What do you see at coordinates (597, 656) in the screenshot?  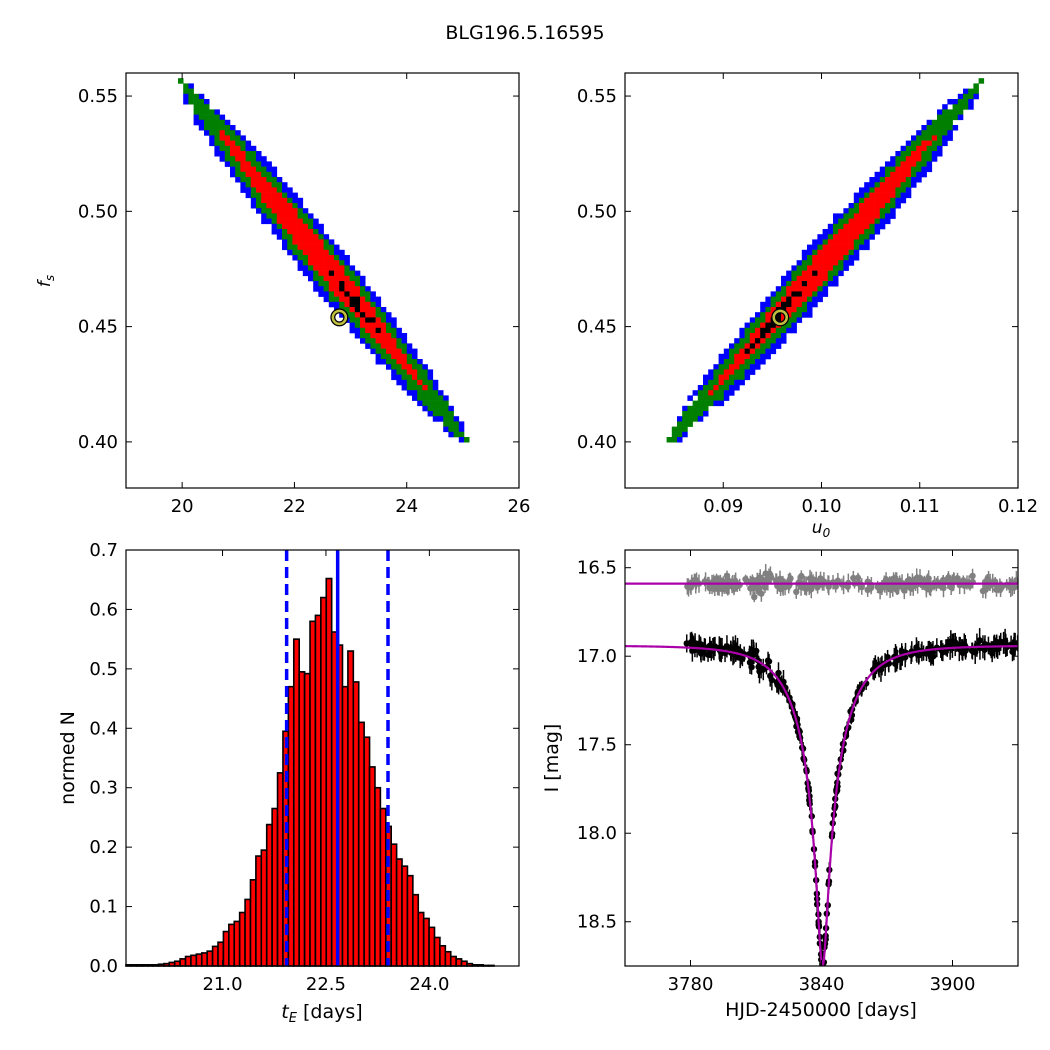 I see `y-tick-label: 17.0` at bounding box center [597, 656].